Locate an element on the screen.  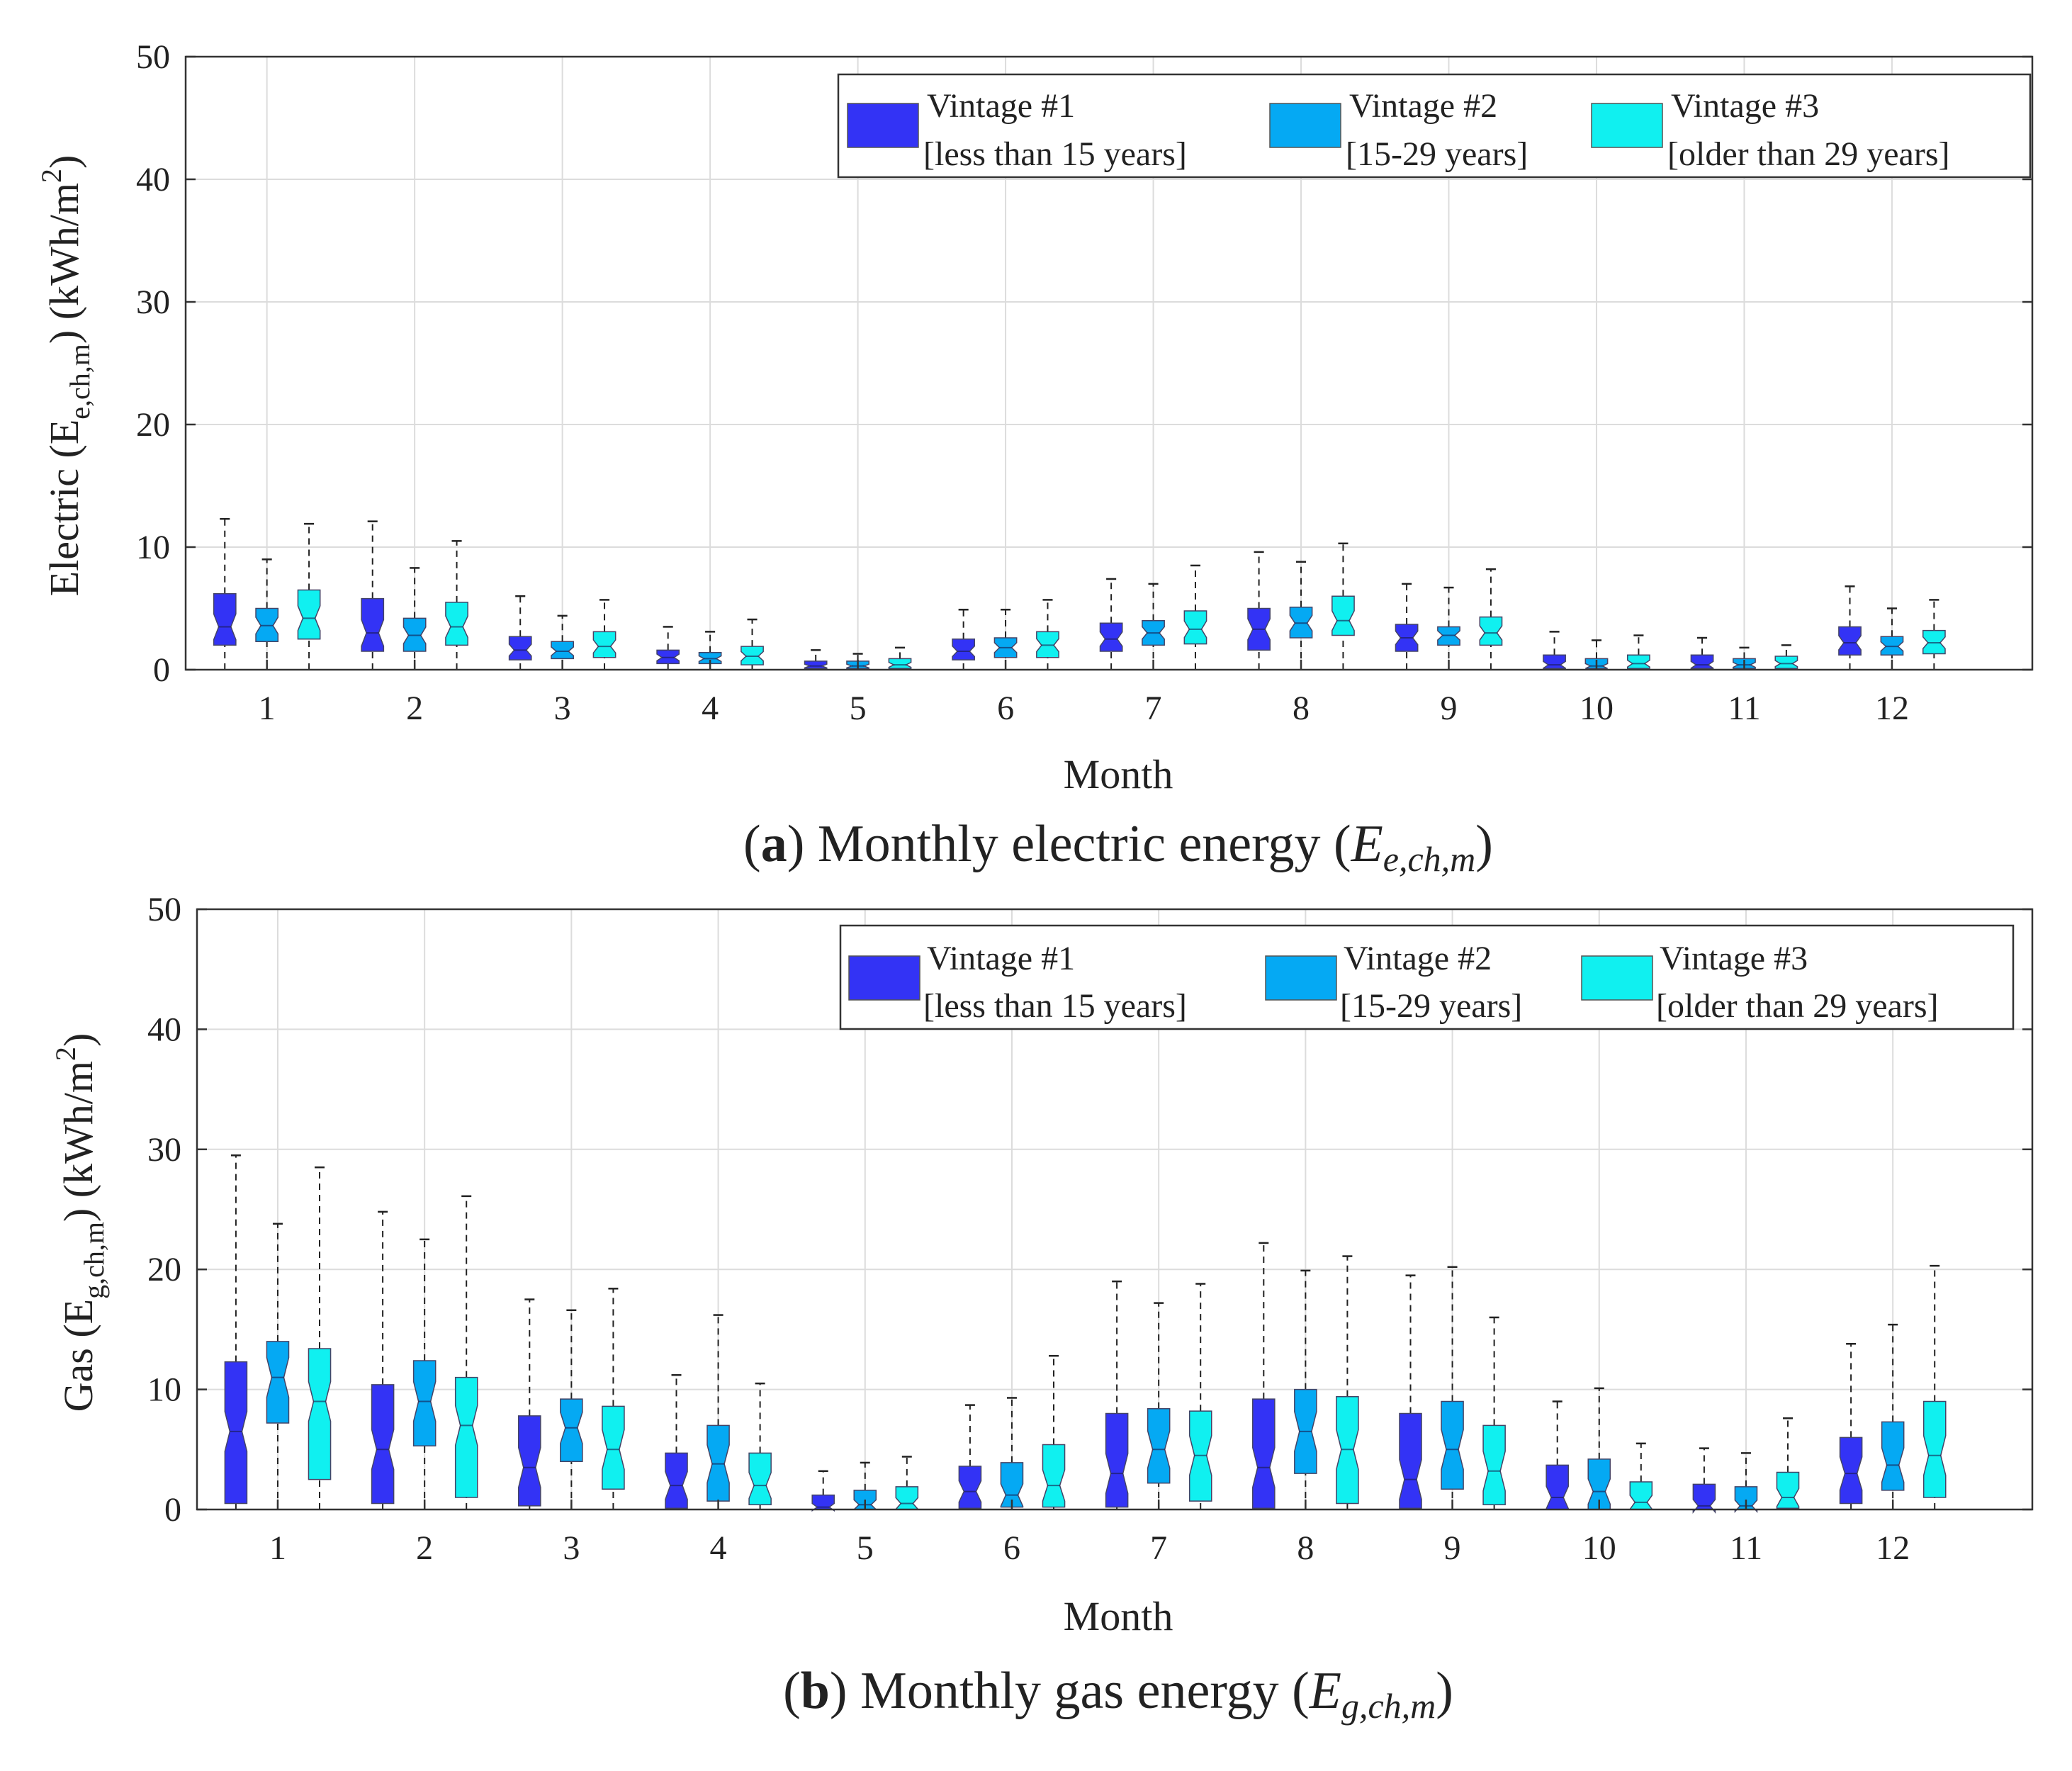
x-tick-label: 4 is located at coordinates (710, 709).